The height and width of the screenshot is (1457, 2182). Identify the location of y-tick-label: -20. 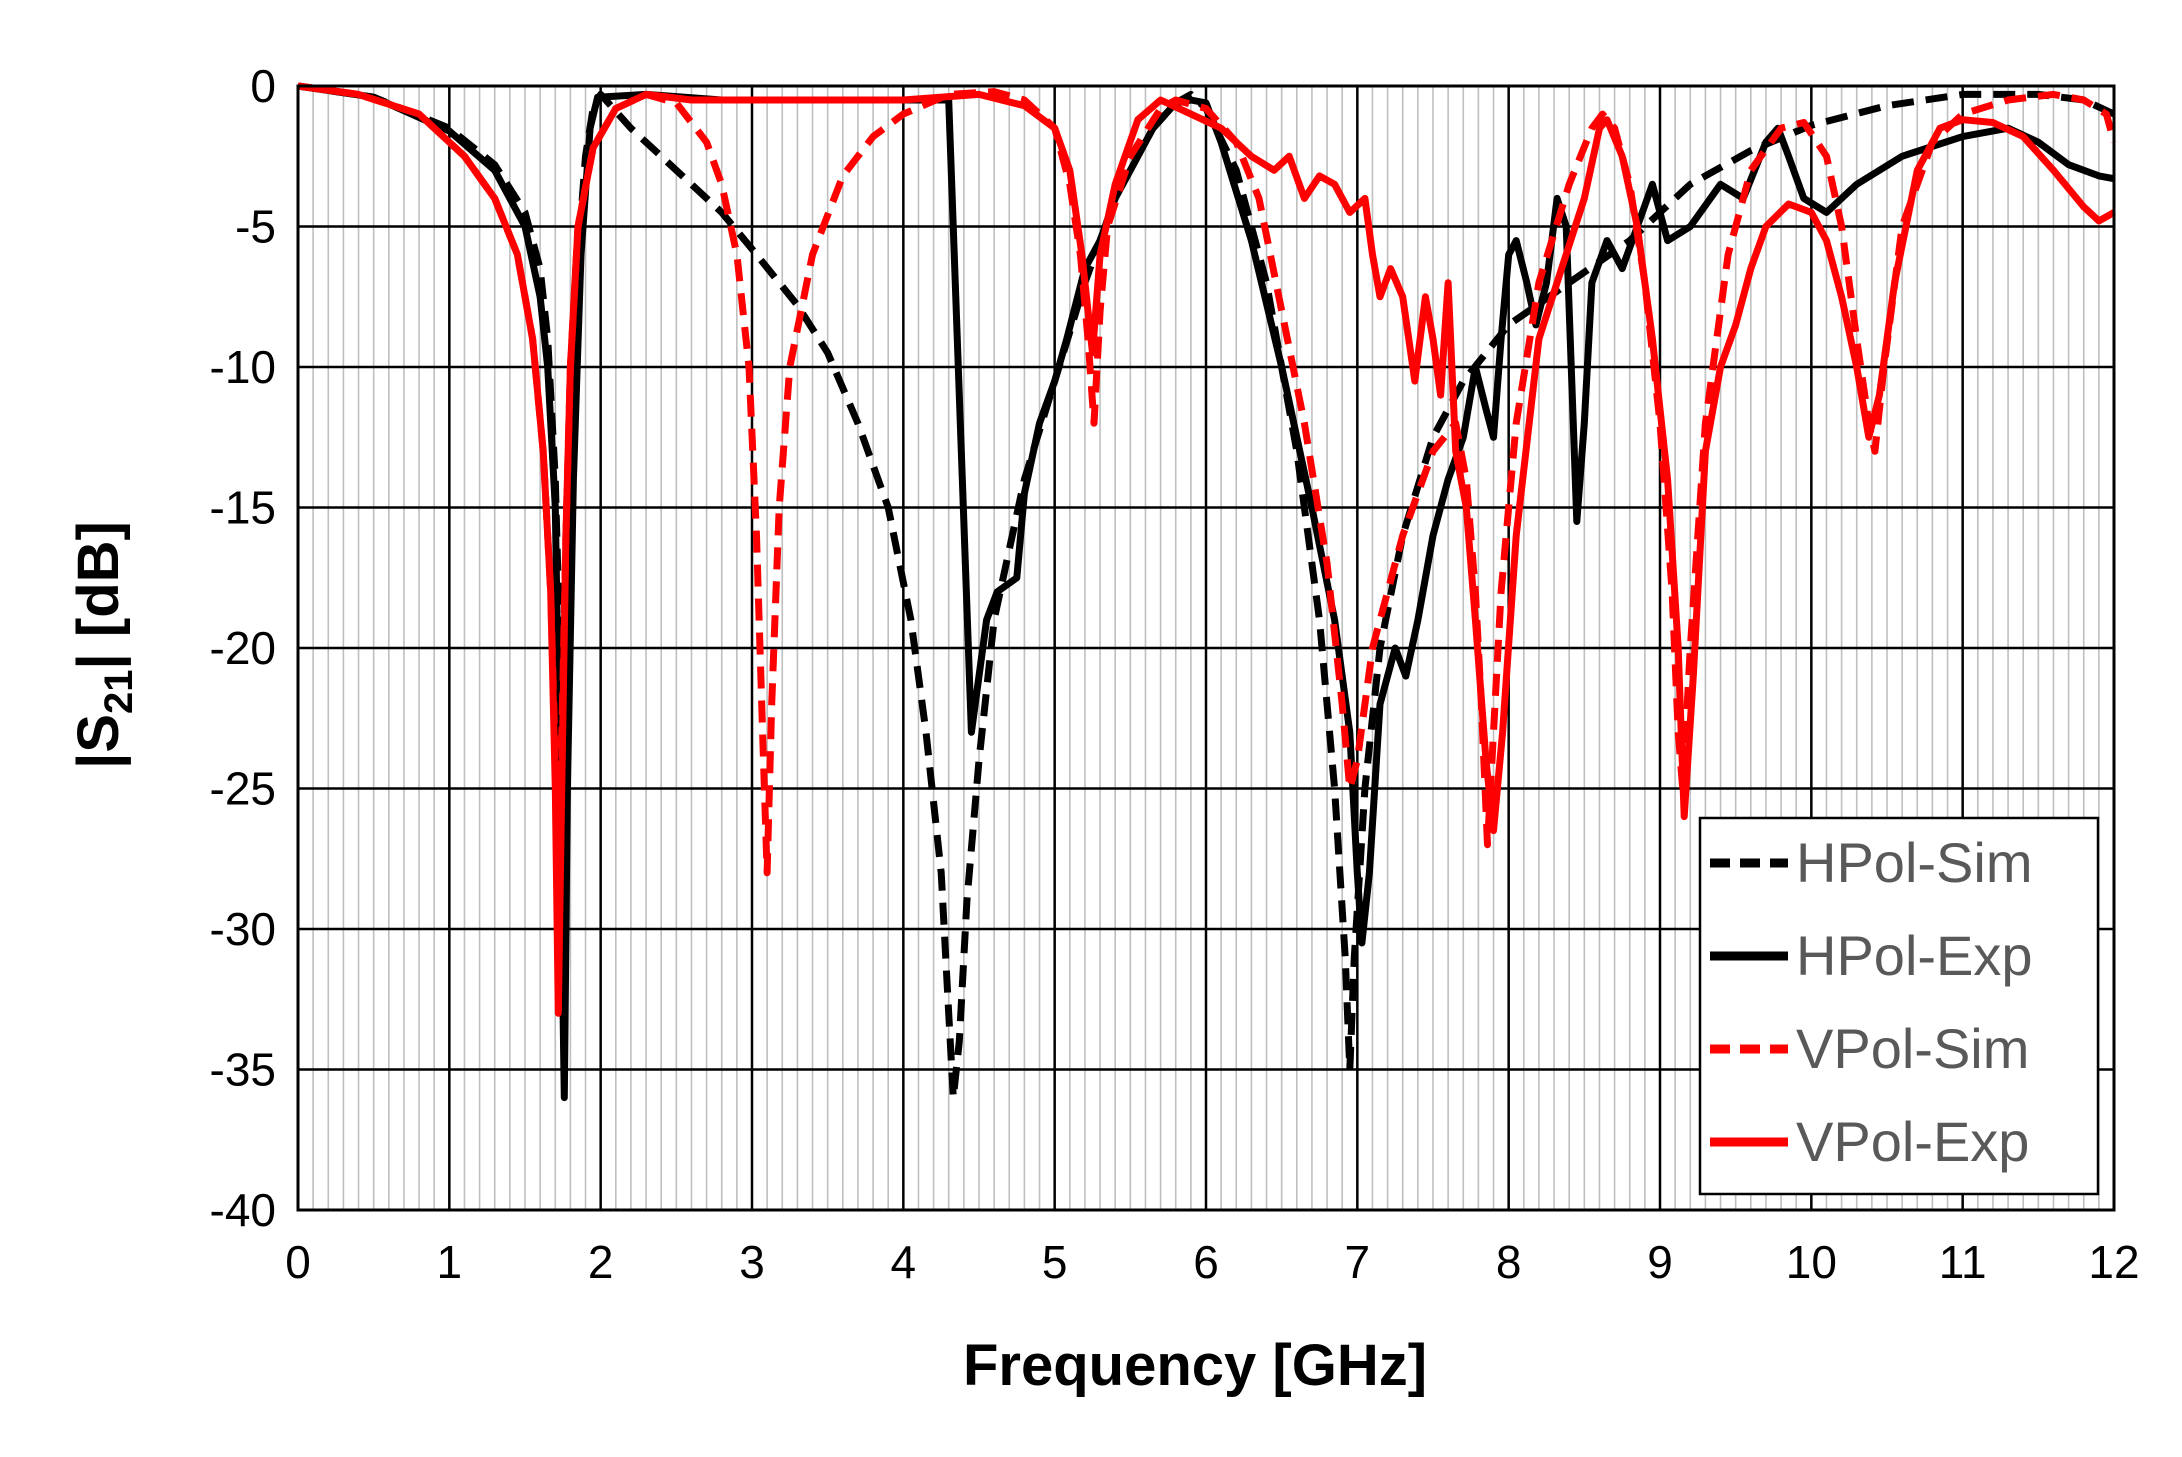
(243, 648).